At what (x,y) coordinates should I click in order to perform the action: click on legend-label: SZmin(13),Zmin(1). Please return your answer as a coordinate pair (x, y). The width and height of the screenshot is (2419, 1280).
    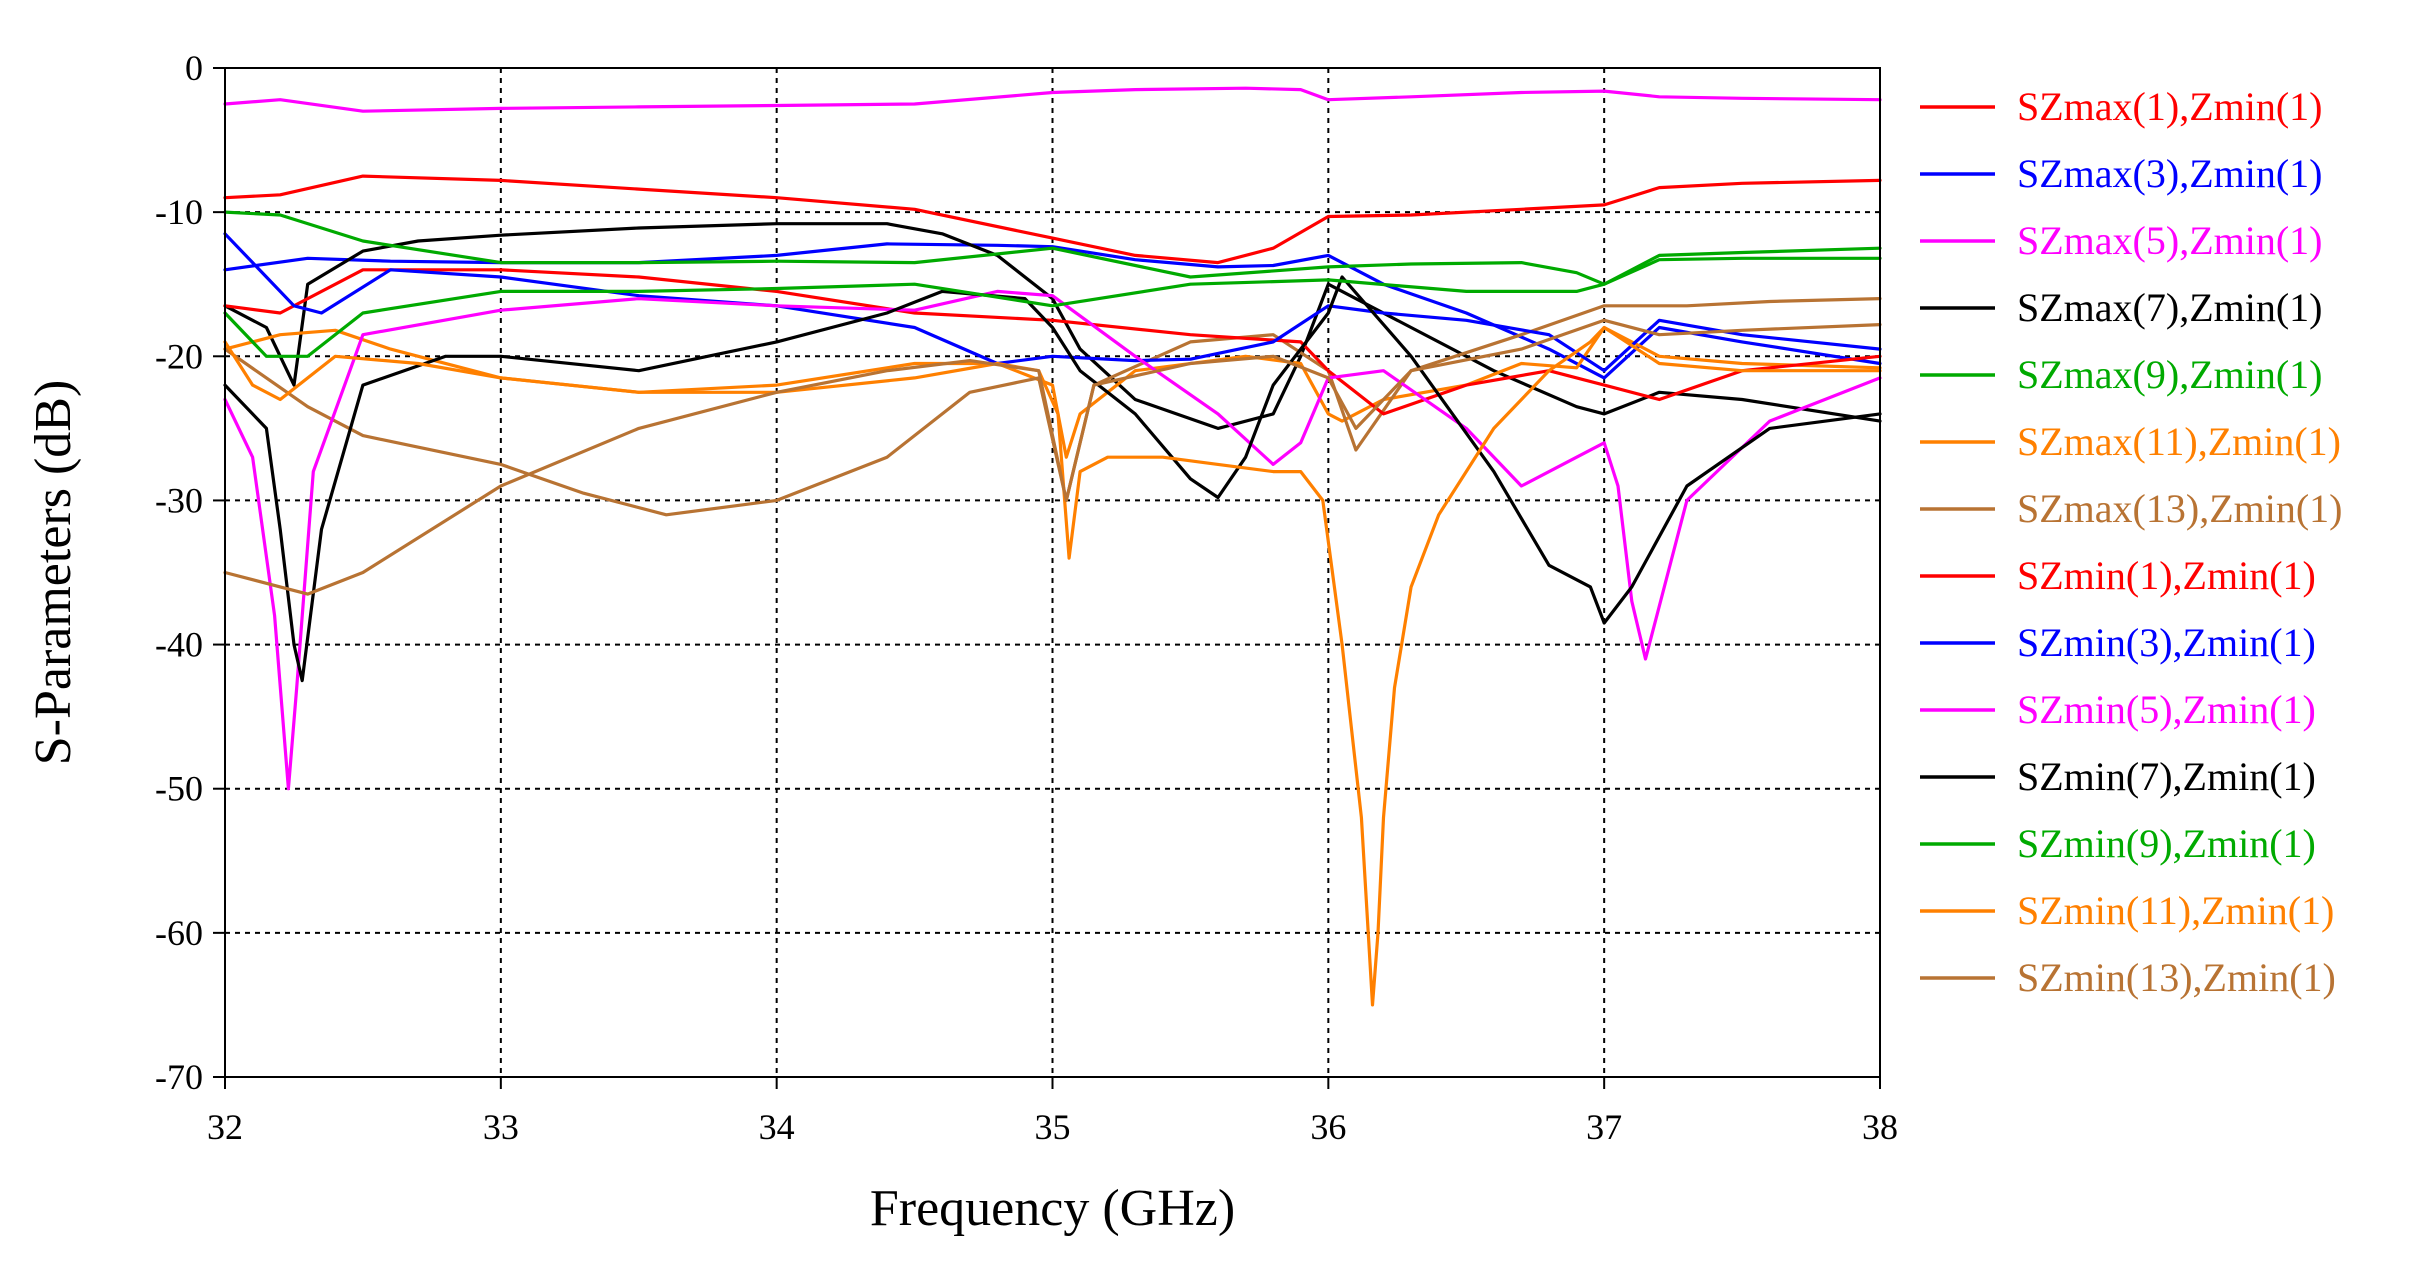
    Looking at the image, I should click on (2176, 977).